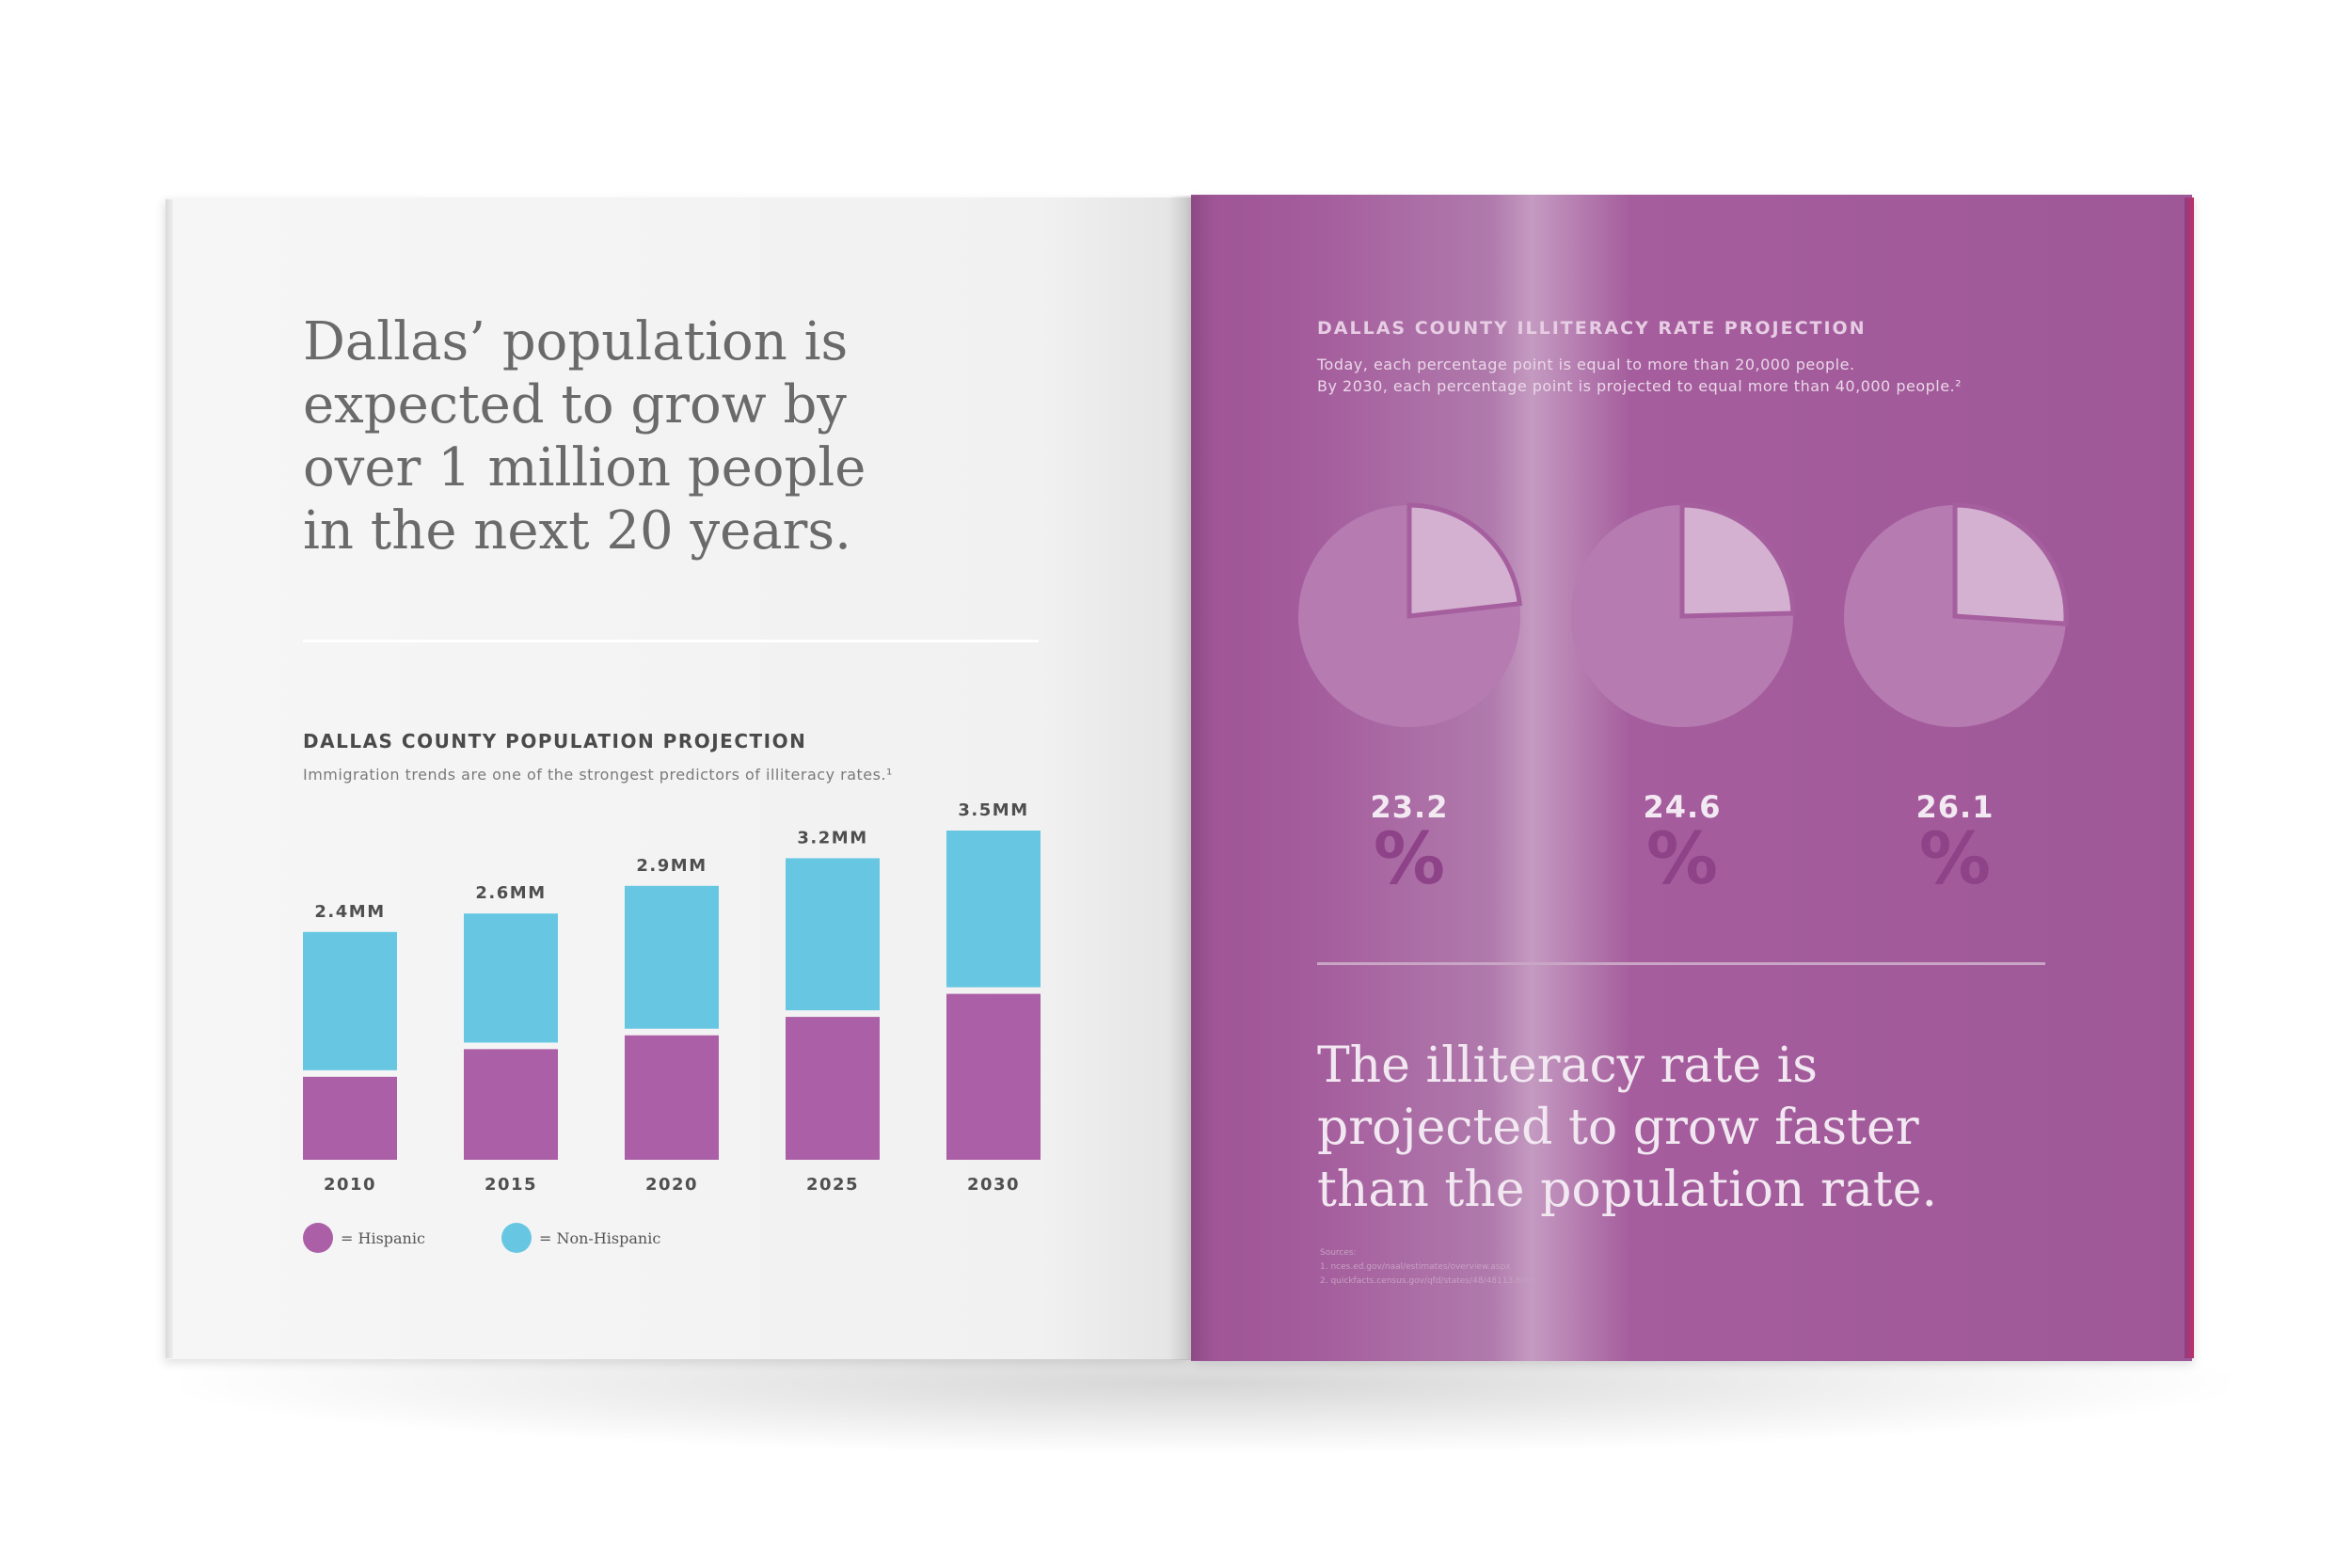 This screenshot has width=2352, height=1568. What do you see at coordinates (1191, 778) in the screenshot?
I see `book-spine` at bounding box center [1191, 778].